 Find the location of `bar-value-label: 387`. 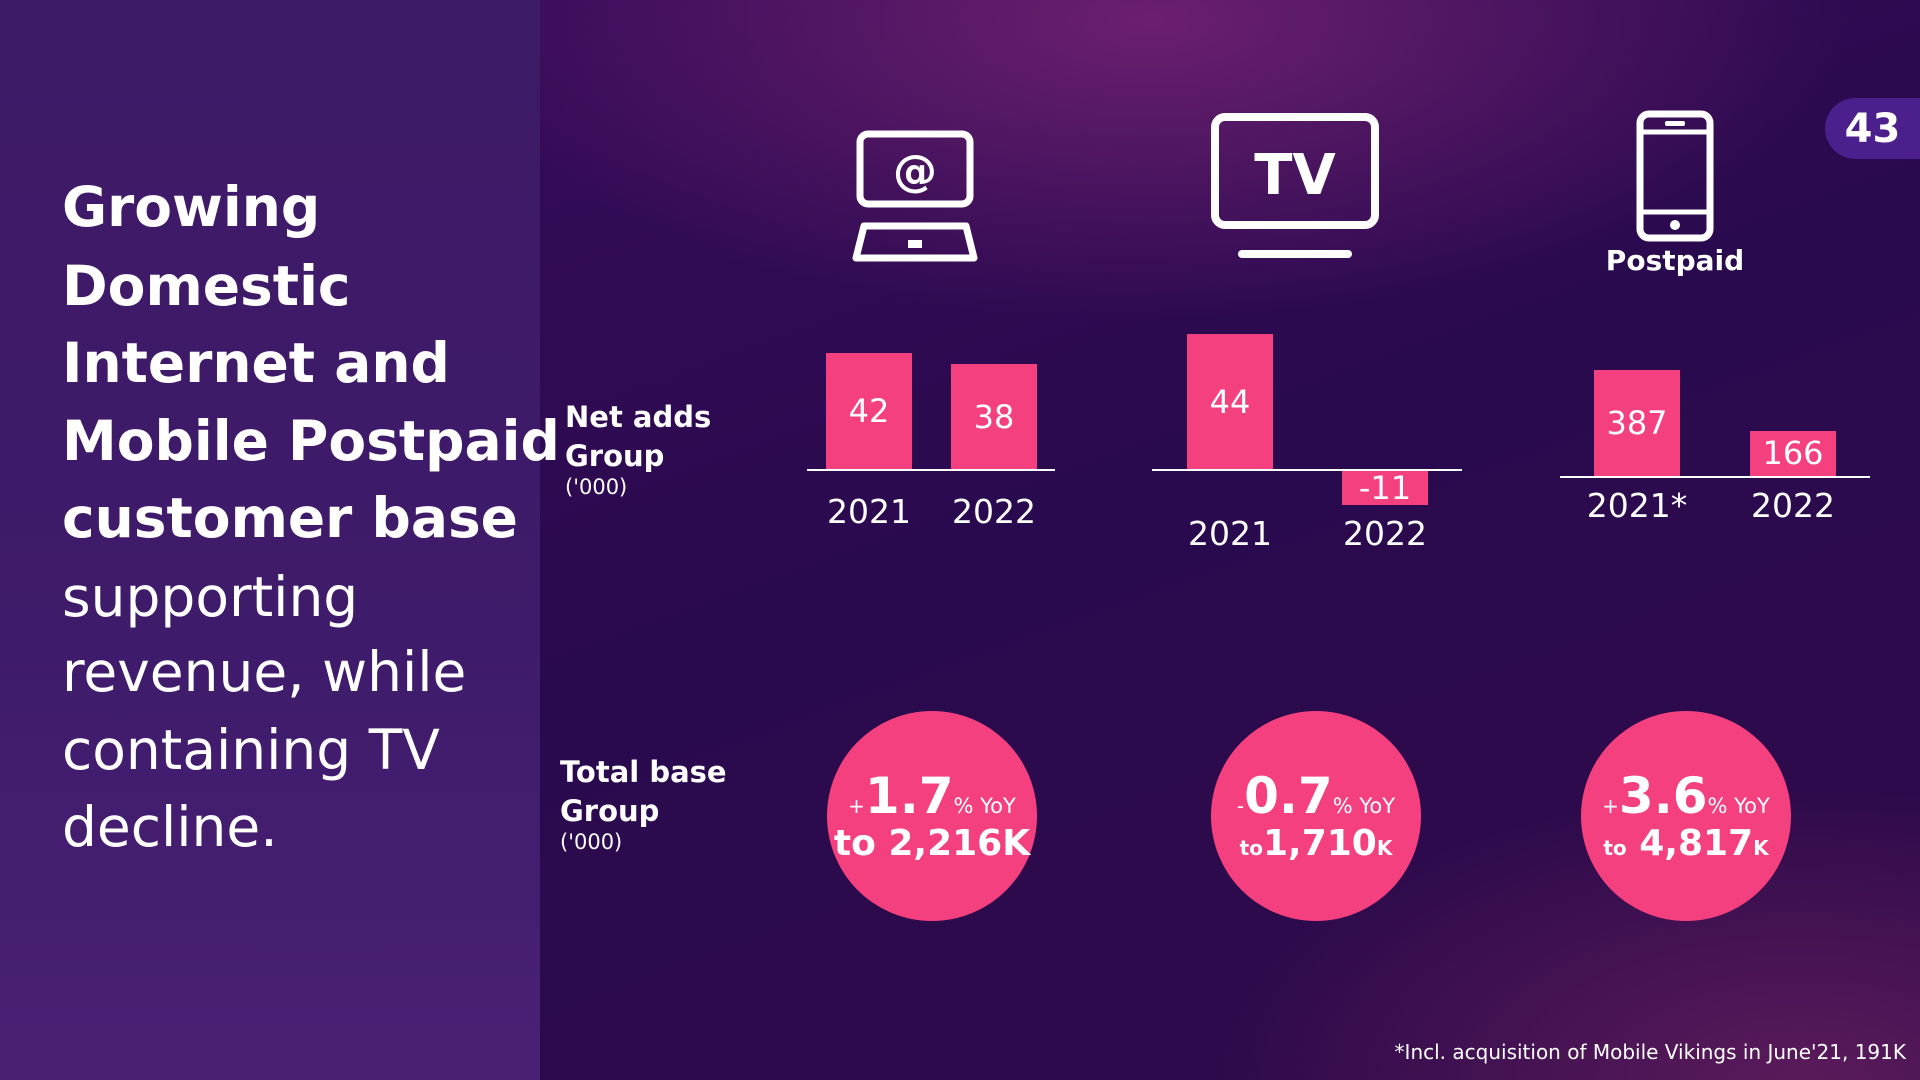

bar-value-label: 387 is located at coordinates (1637, 423).